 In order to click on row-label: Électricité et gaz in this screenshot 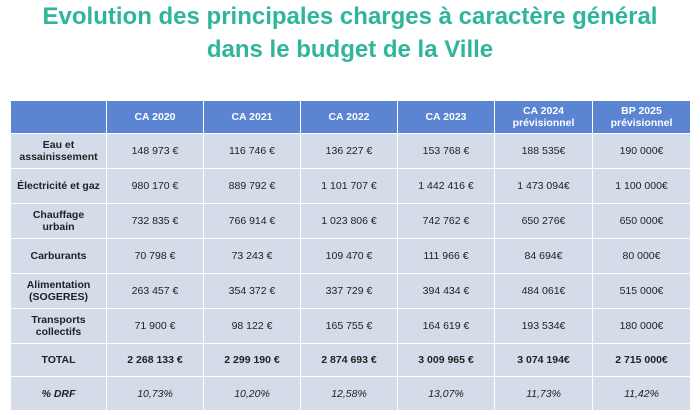, I will do `click(58, 186)`.